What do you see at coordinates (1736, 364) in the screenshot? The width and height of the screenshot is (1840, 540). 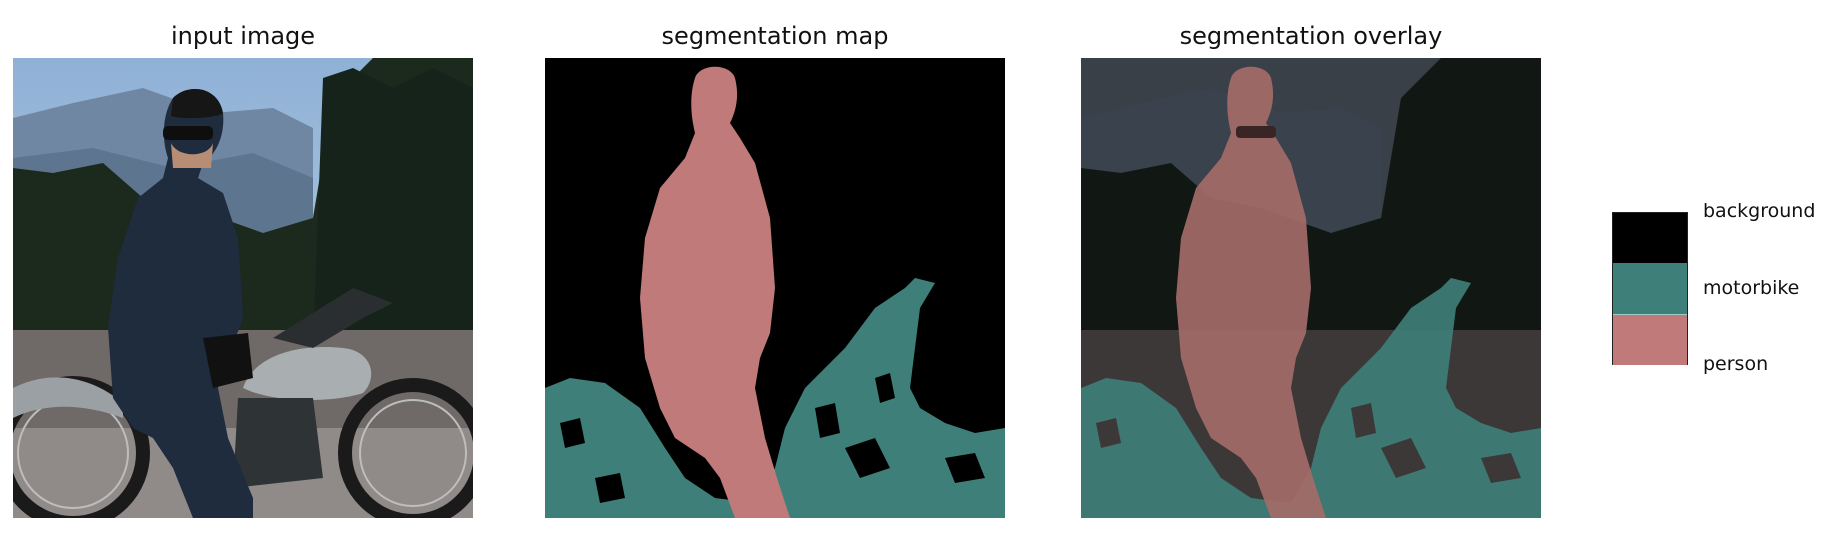 I see `legend-label-person: person` at bounding box center [1736, 364].